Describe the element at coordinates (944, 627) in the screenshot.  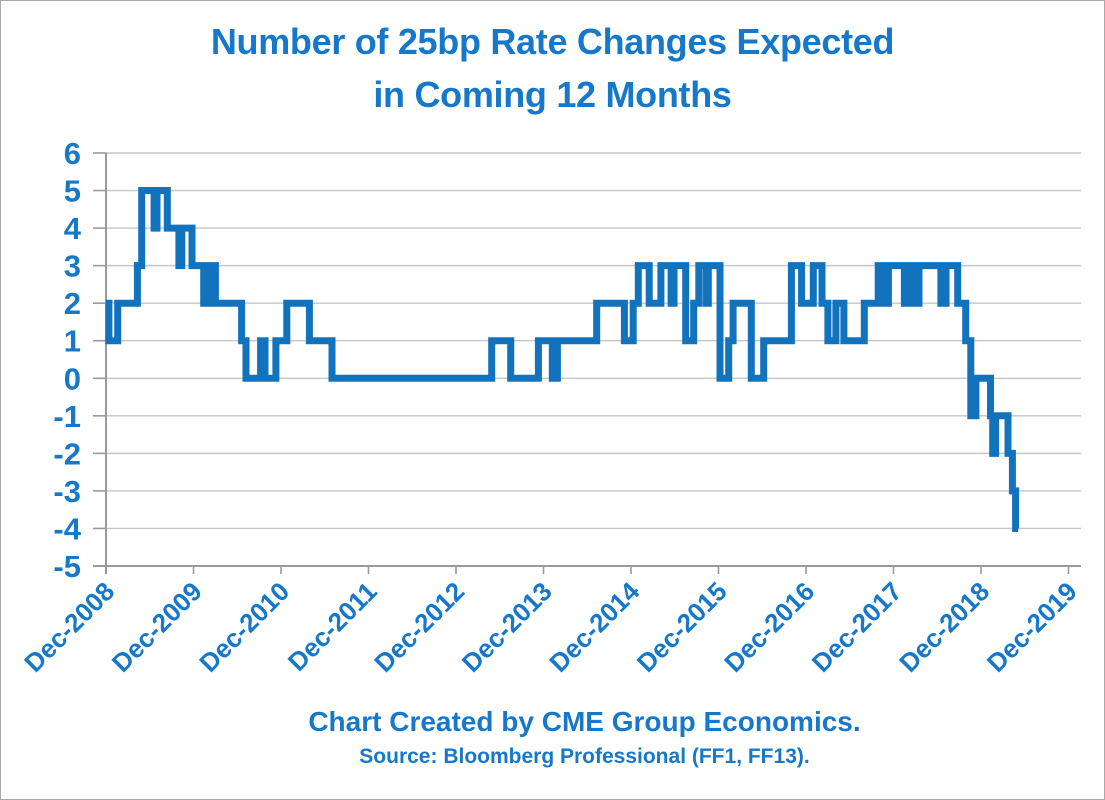
I see `x-axis-label: Dec-2018` at that location.